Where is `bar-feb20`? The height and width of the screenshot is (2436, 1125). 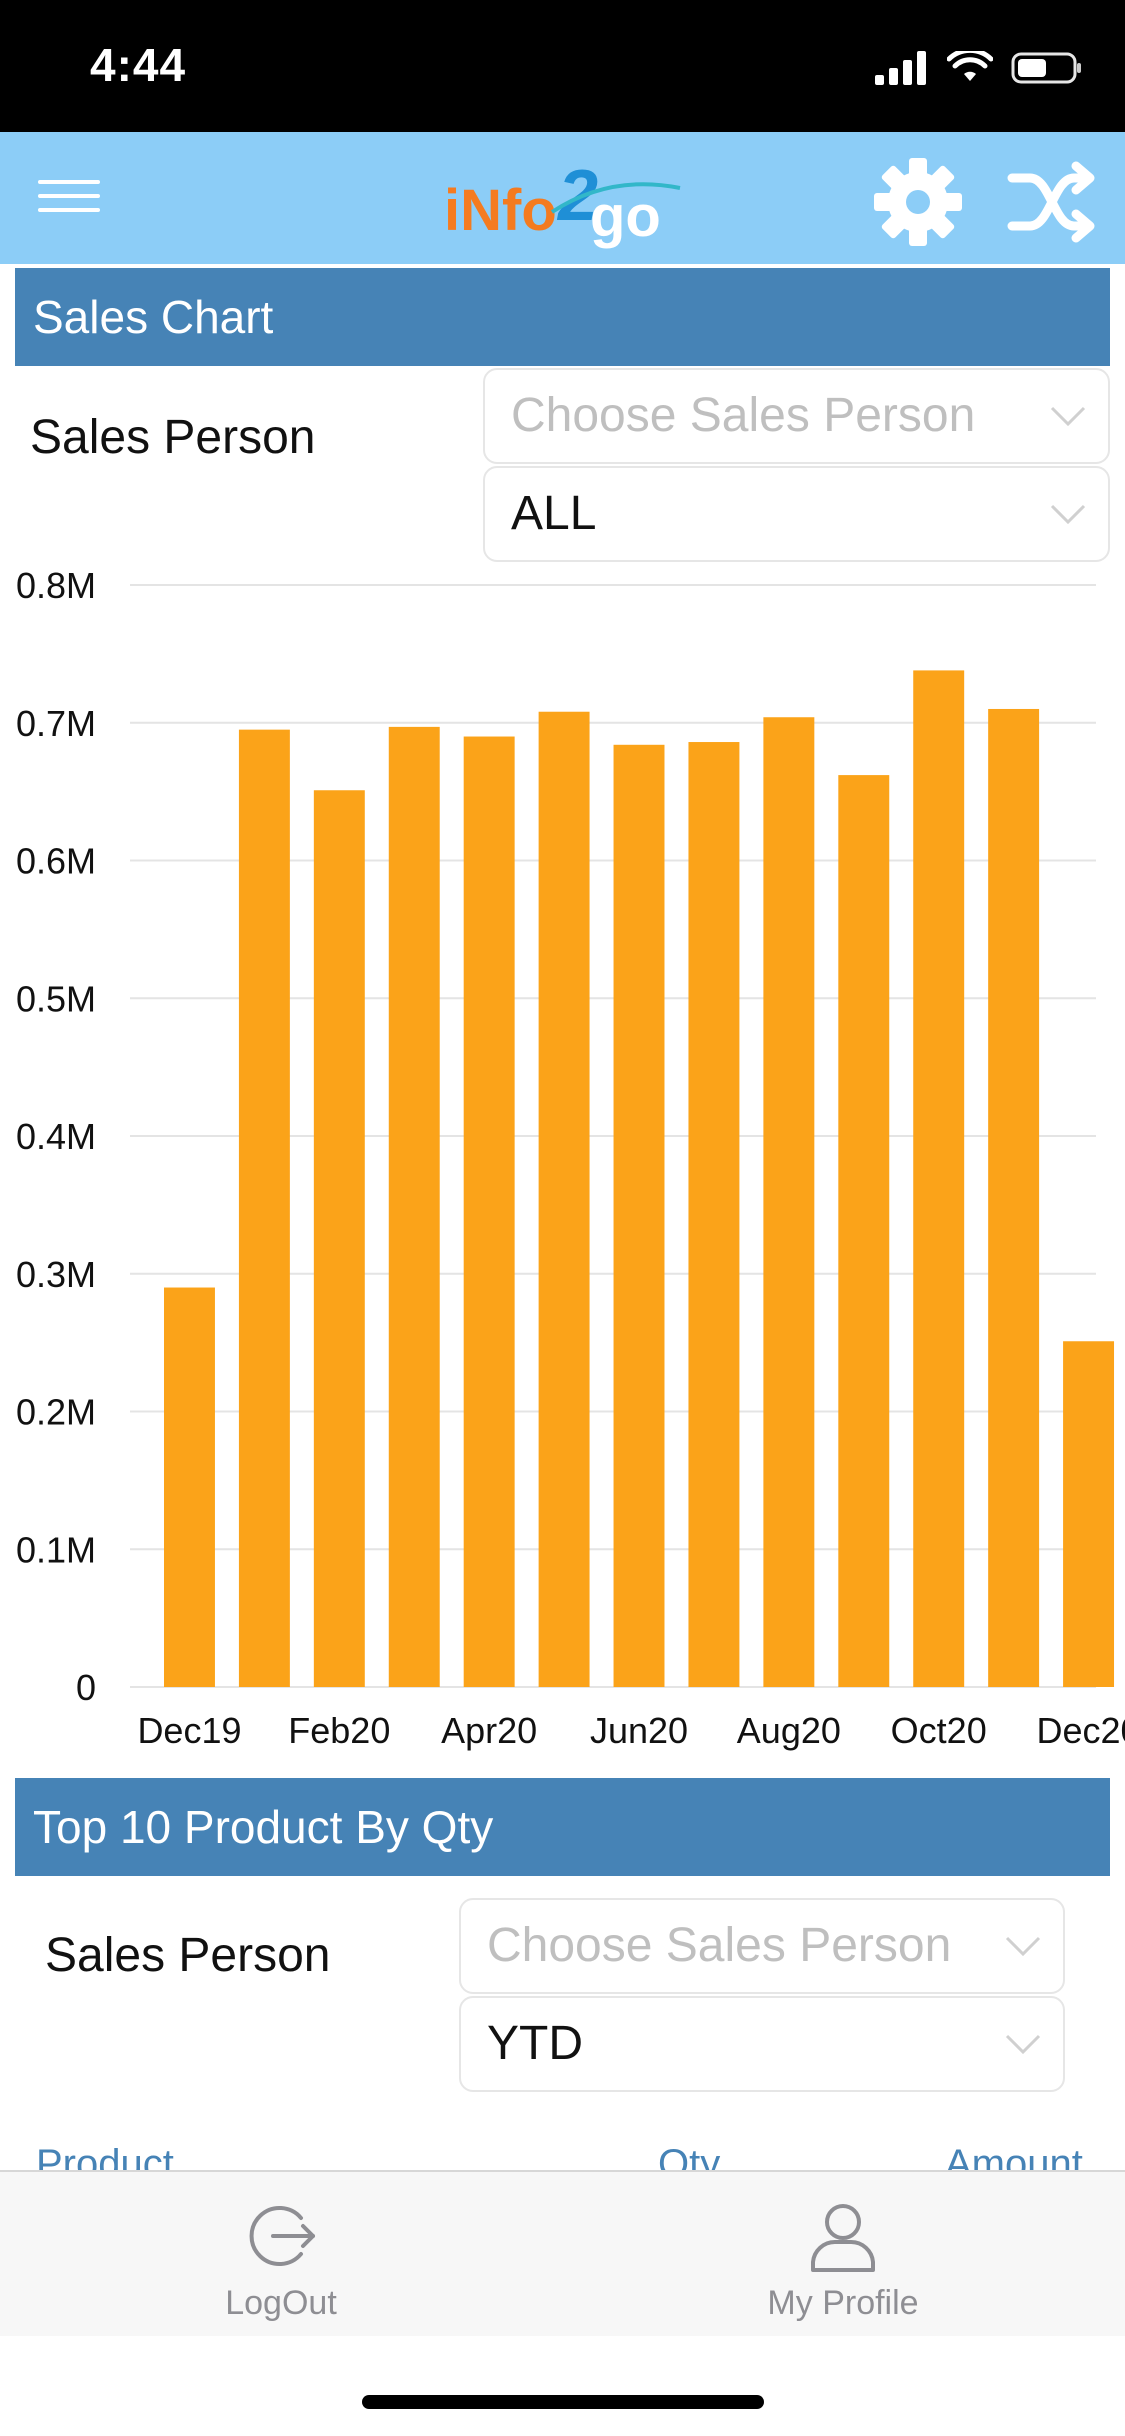
bar-feb20 is located at coordinates (339, 1238).